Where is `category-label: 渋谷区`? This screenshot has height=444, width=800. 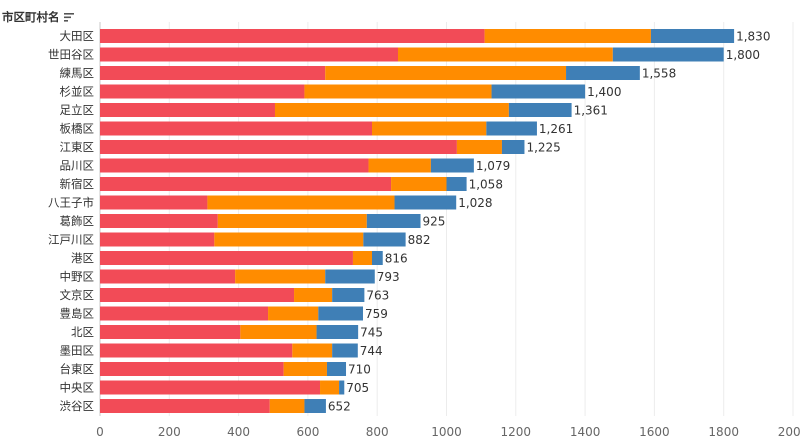
category-label: 渋谷区 is located at coordinates (77, 406).